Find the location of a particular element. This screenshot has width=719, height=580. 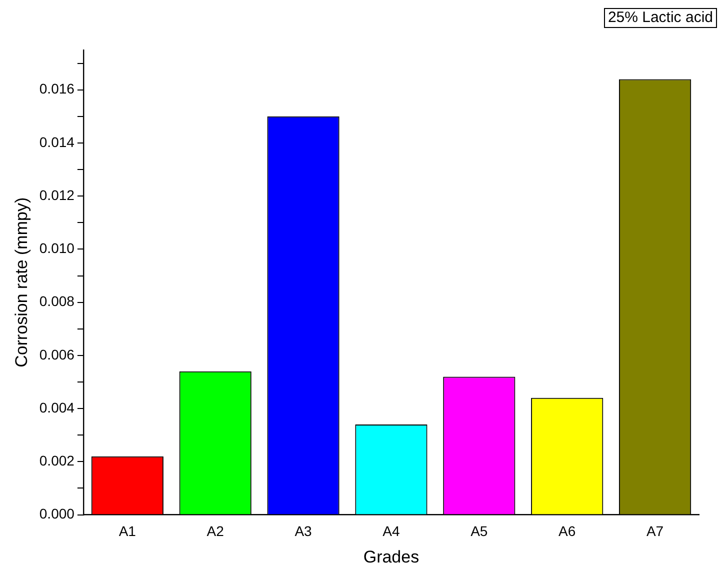

x-tick-label: A6 is located at coordinates (567, 531).